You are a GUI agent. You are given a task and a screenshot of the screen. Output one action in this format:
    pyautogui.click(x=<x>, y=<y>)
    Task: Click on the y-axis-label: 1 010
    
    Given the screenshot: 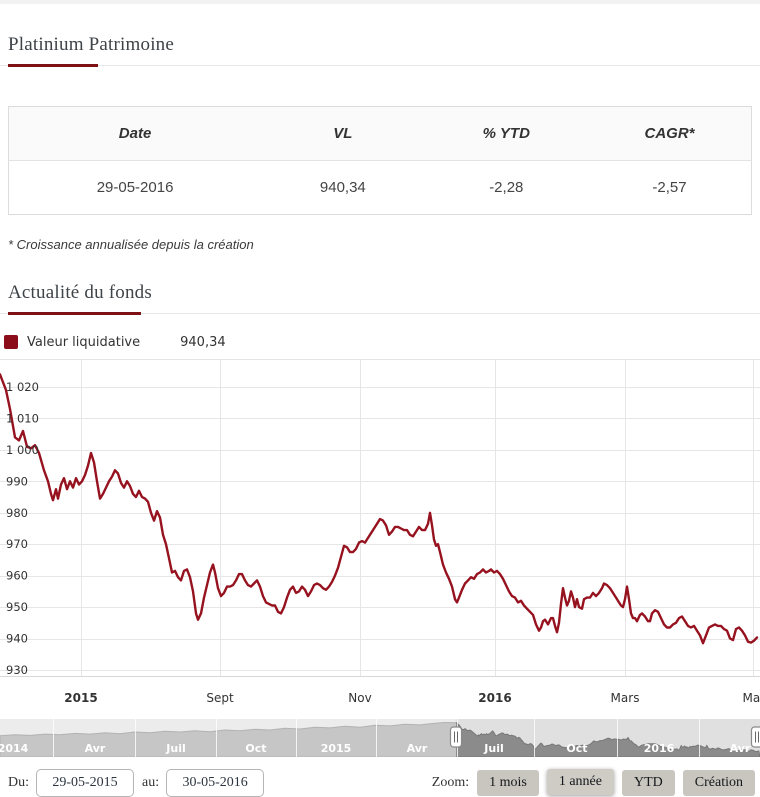 What is the action you would take?
    pyautogui.click(x=22, y=418)
    